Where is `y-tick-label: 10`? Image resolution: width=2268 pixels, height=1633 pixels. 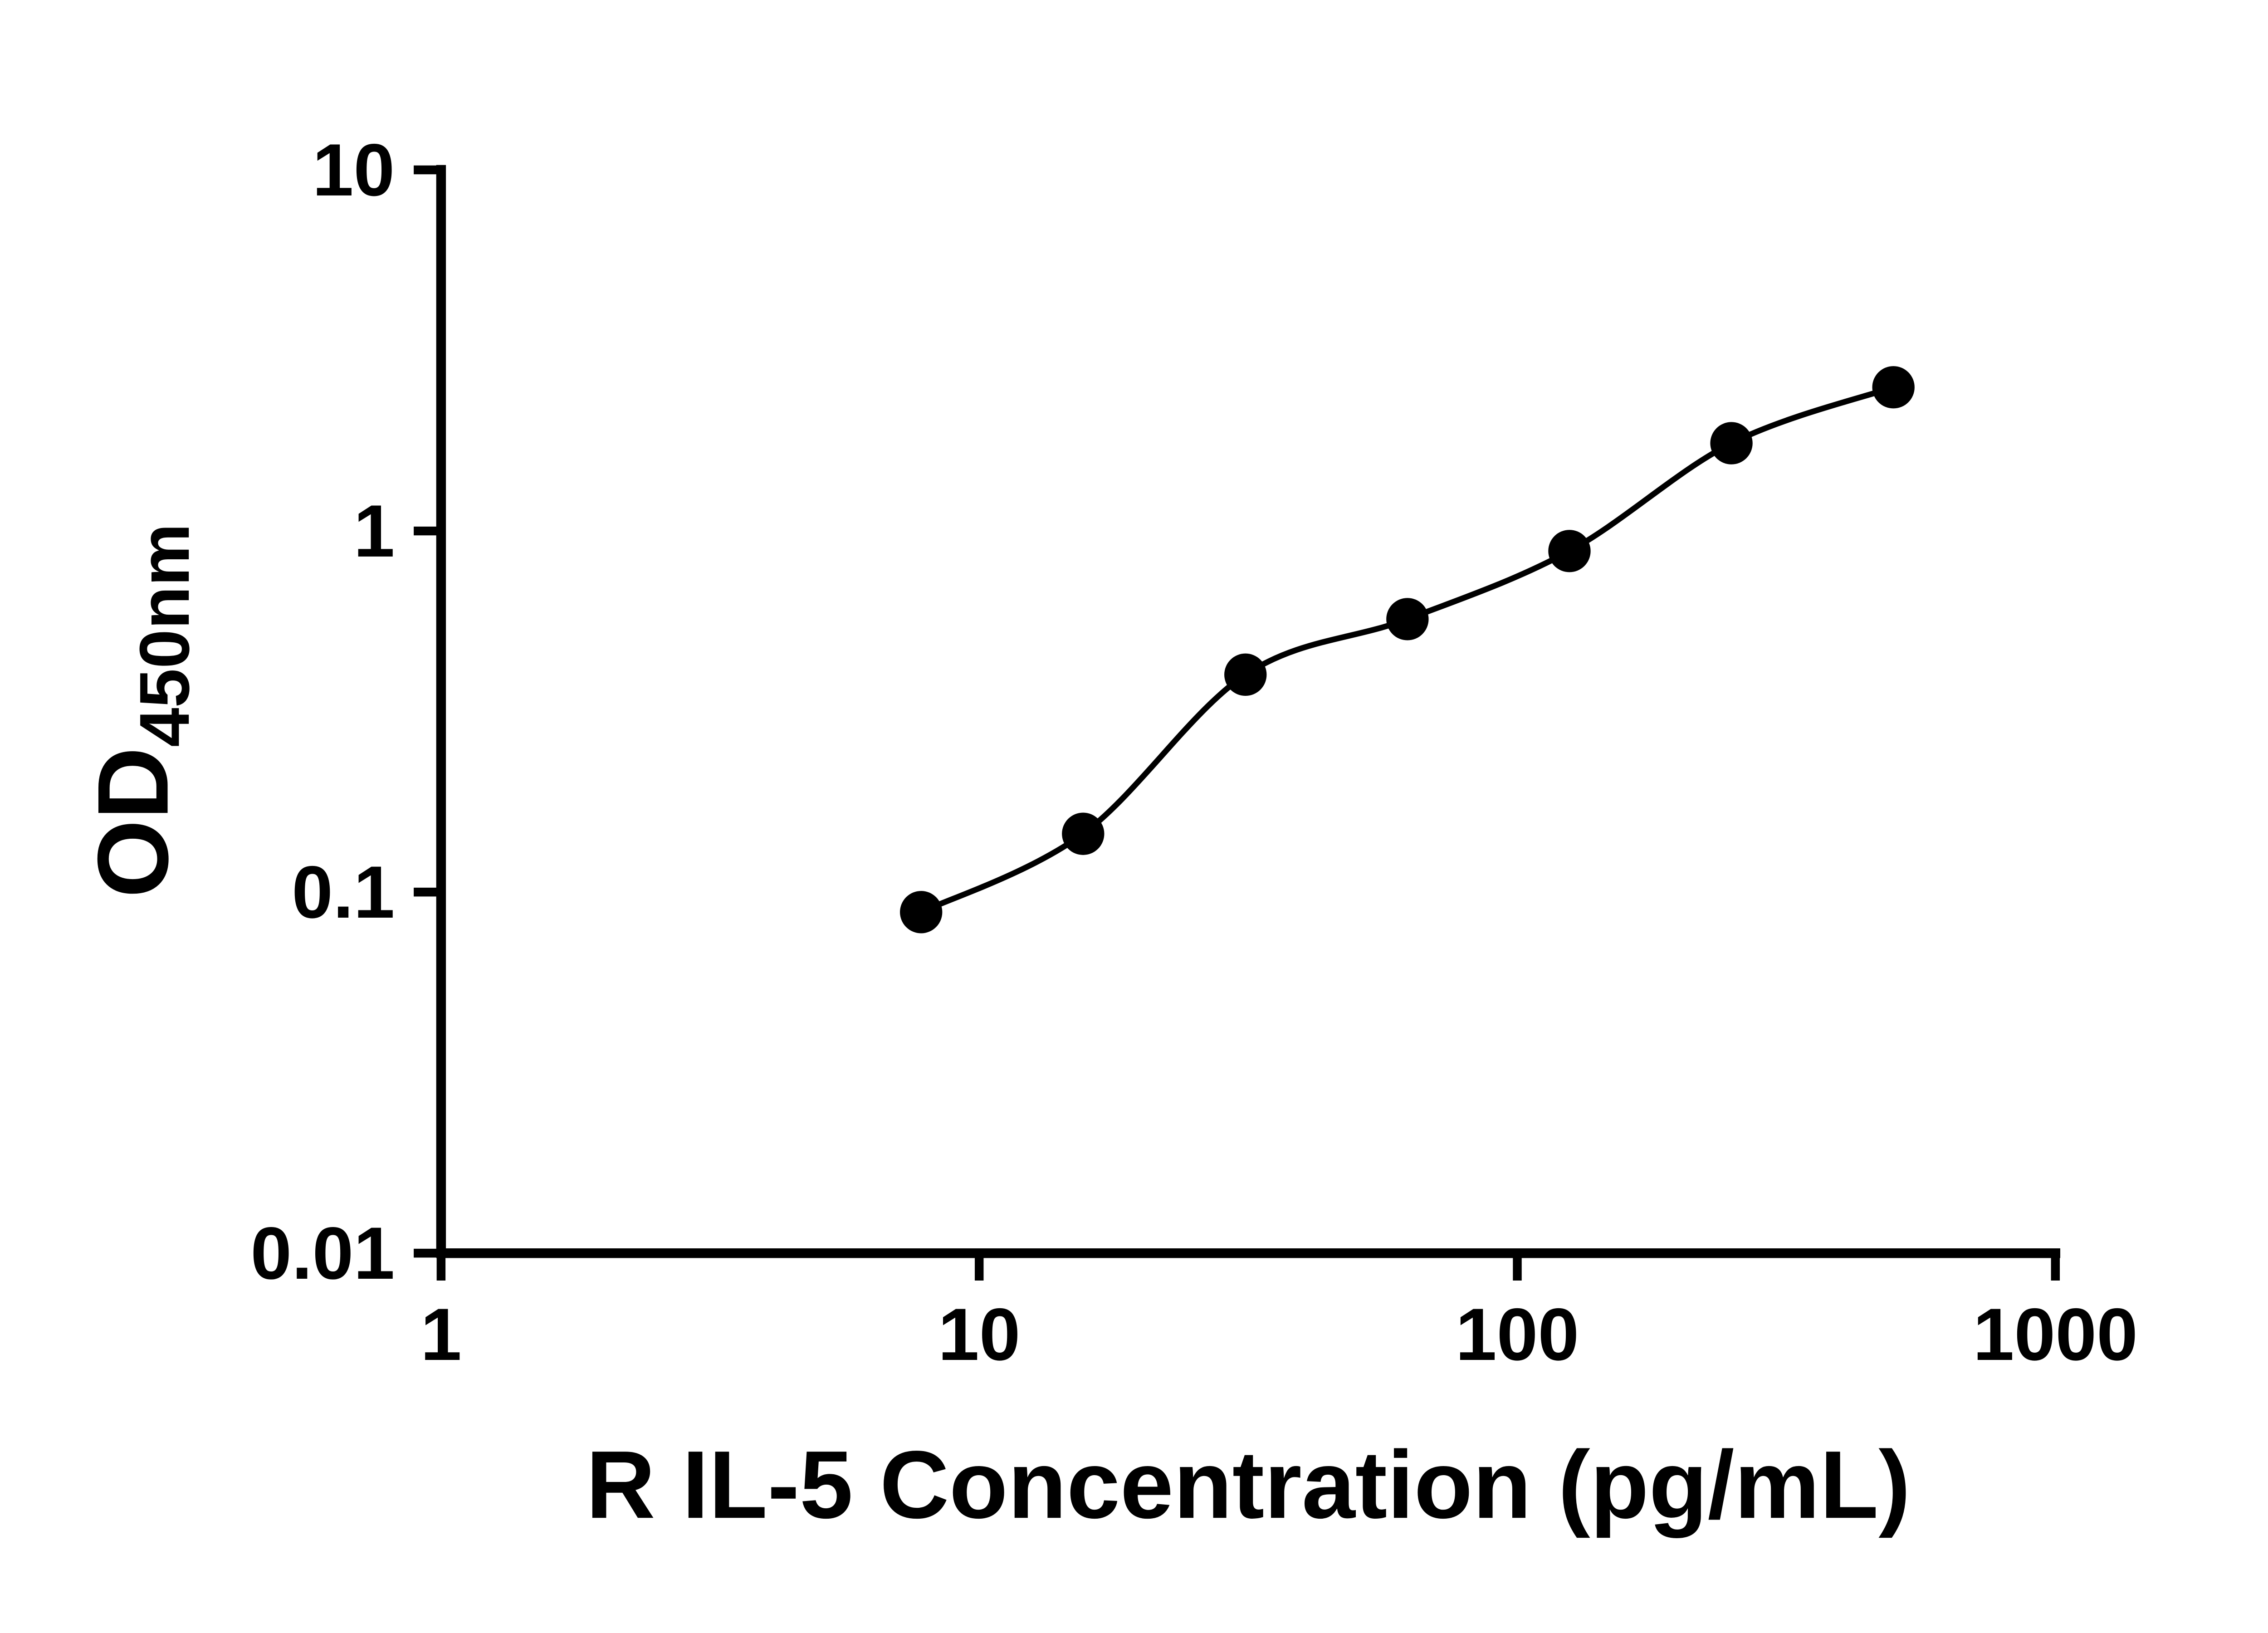 y-tick-label: 10 is located at coordinates (354, 169).